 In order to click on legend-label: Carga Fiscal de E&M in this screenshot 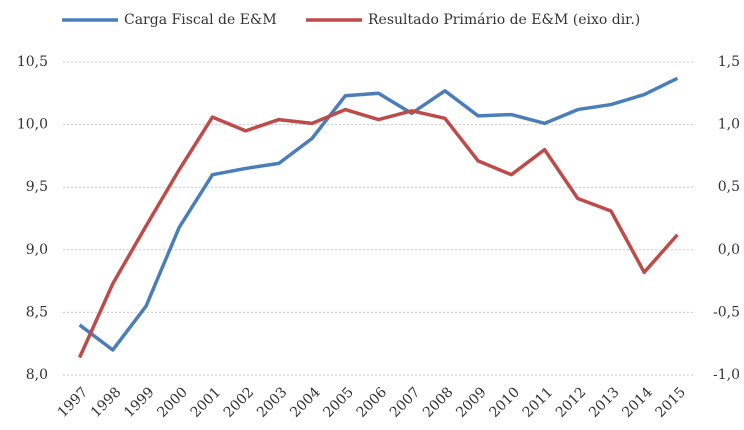, I will do `click(200, 20)`.